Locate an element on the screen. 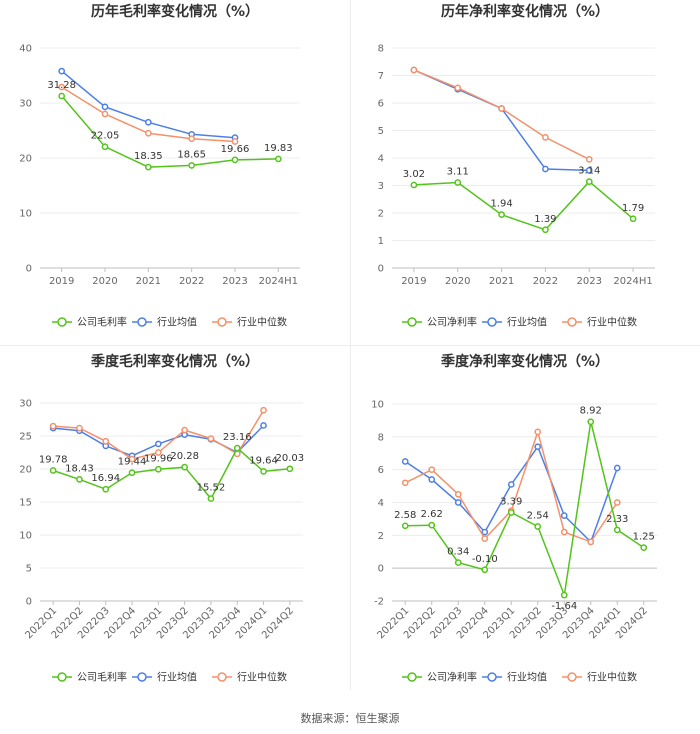  data-label: 2.62 is located at coordinates (432, 514).